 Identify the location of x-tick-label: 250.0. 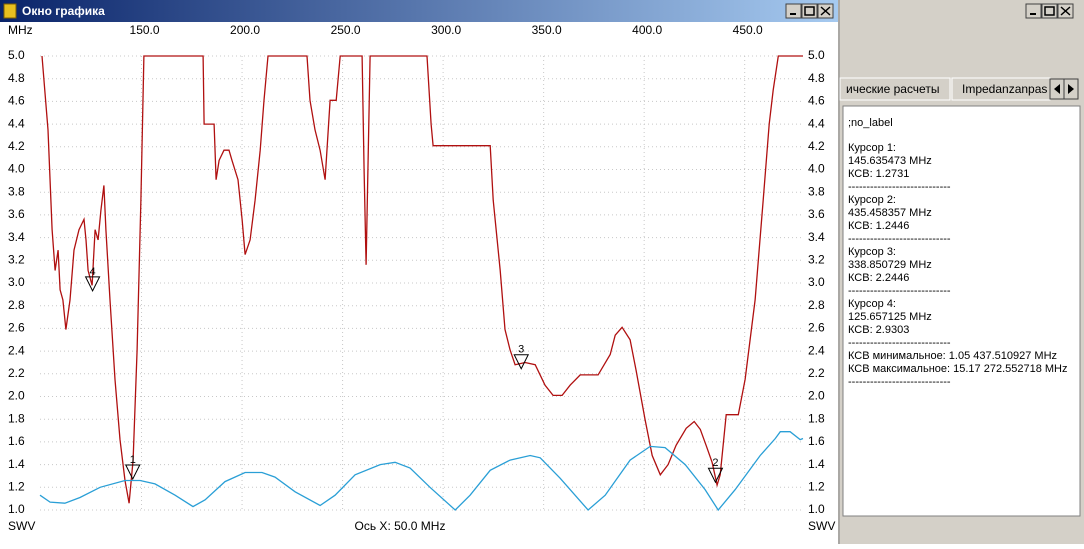
(346, 30).